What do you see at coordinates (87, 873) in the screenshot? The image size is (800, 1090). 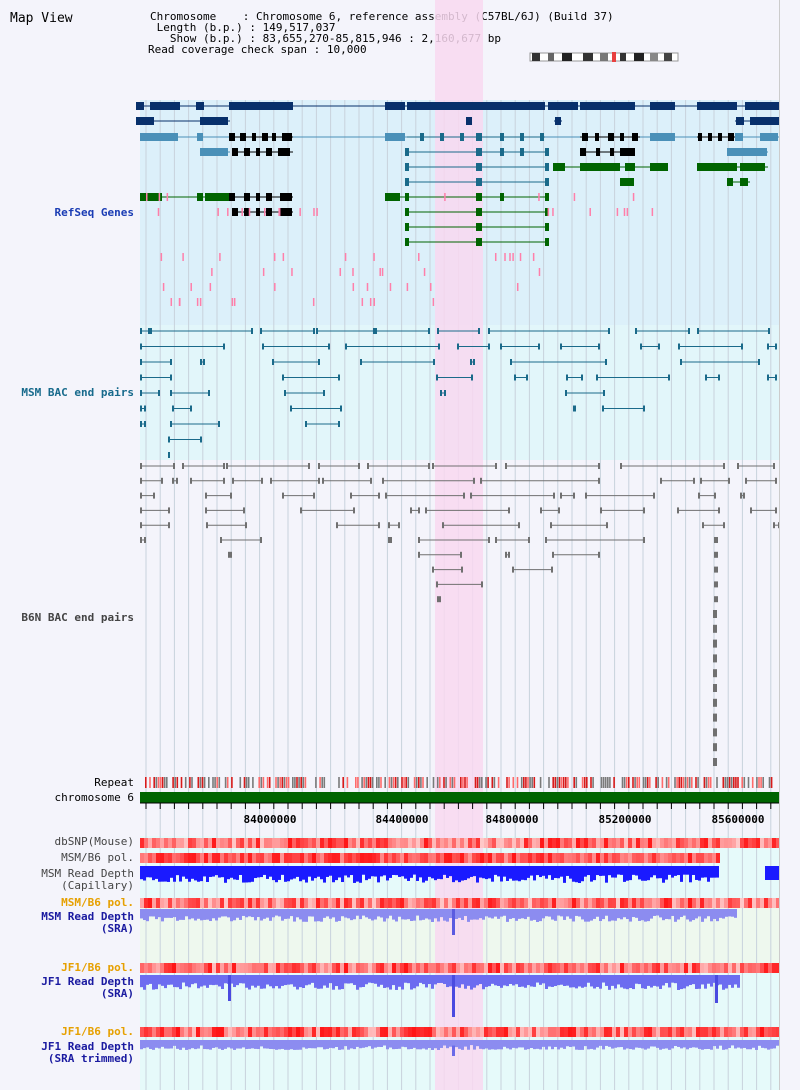 I see `msm-depth-capillary-label: MSM Read Depth` at bounding box center [87, 873].